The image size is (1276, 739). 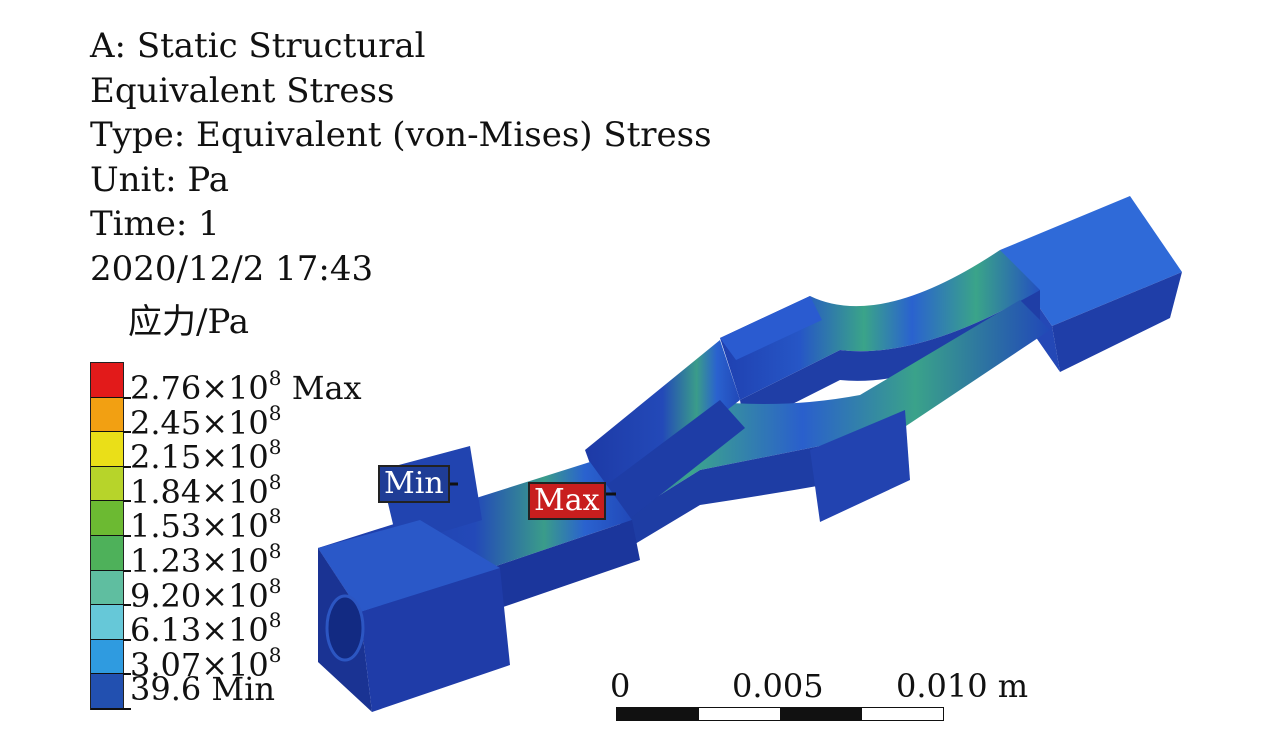 I want to click on result-time: Time: 1, so click(x=155, y=224).